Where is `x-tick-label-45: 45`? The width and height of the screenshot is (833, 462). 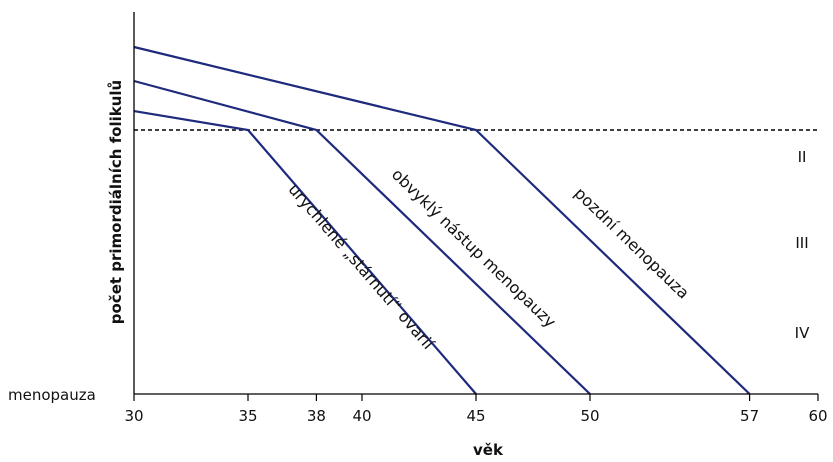
x-tick-label-45: 45 is located at coordinates (475, 416).